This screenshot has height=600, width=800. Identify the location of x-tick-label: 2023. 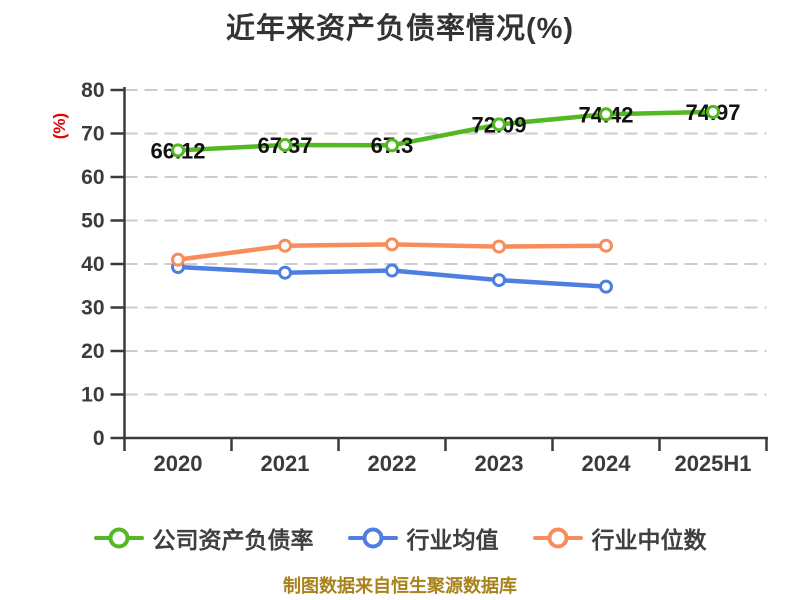
(499, 463).